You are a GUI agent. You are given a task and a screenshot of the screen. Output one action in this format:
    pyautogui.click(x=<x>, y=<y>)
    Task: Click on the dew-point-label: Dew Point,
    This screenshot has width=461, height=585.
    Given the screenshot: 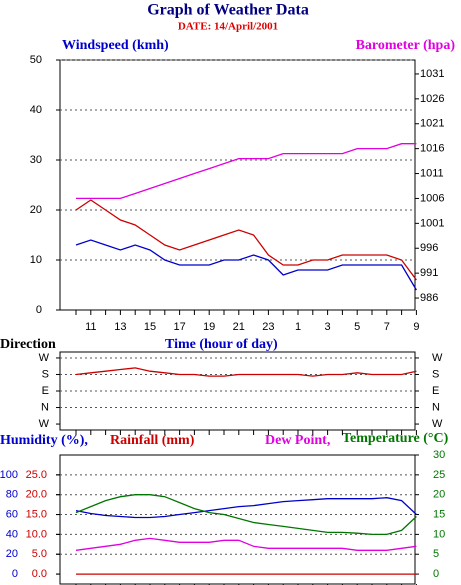 What is the action you would take?
    pyautogui.click(x=297, y=440)
    